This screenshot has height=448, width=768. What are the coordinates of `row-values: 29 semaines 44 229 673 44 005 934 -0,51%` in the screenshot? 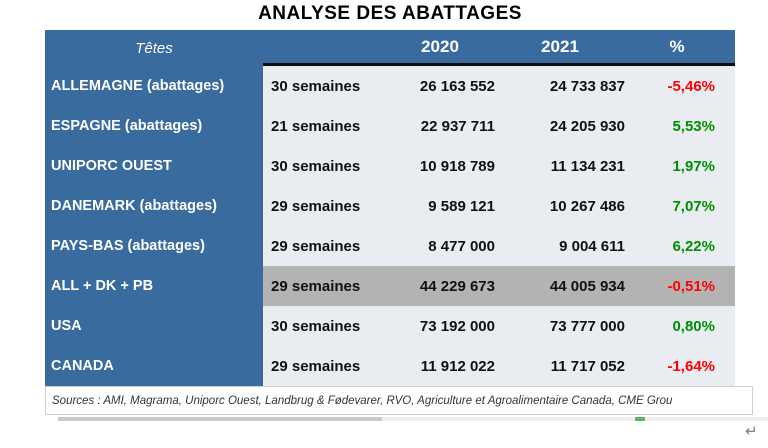 It's located at (499, 286).